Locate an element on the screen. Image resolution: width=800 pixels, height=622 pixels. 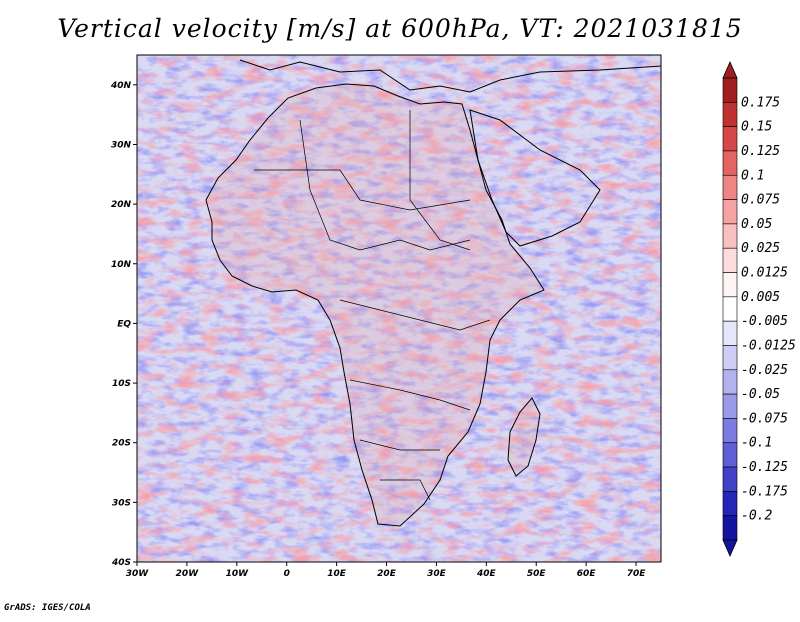
lon-tick-label: 0 is located at coordinates (287, 574).